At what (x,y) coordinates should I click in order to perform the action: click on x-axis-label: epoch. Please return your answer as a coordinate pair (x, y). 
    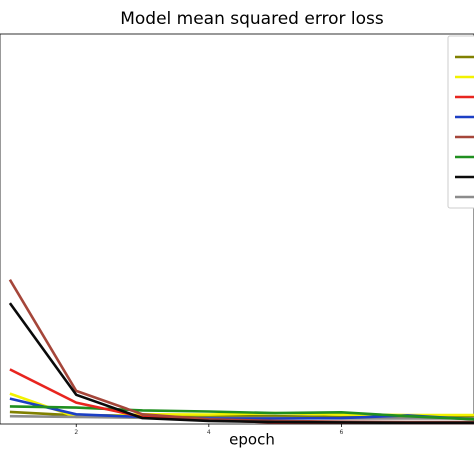
    Looking at the image, I should click on (252, 440).